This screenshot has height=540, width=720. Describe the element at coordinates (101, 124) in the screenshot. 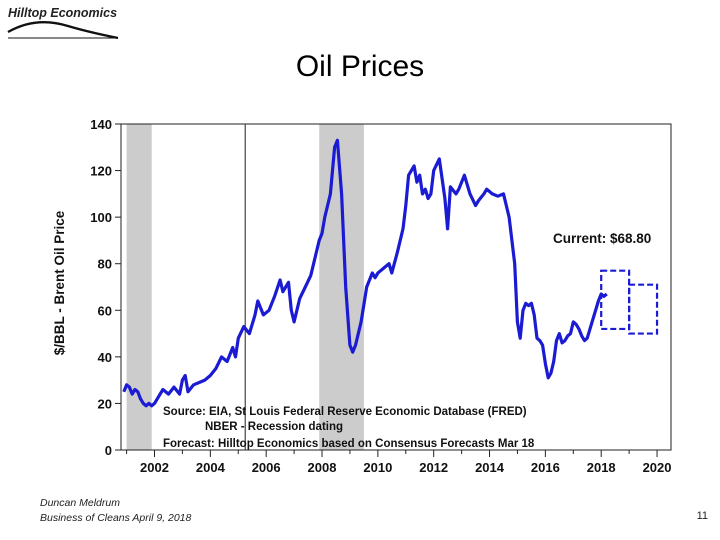

I see `y-tick-label: 140` at that location.